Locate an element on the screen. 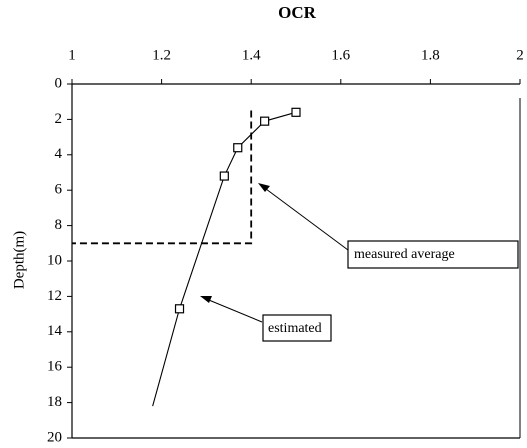  y-tick-label: 4 is located at coordinates (59, 154).